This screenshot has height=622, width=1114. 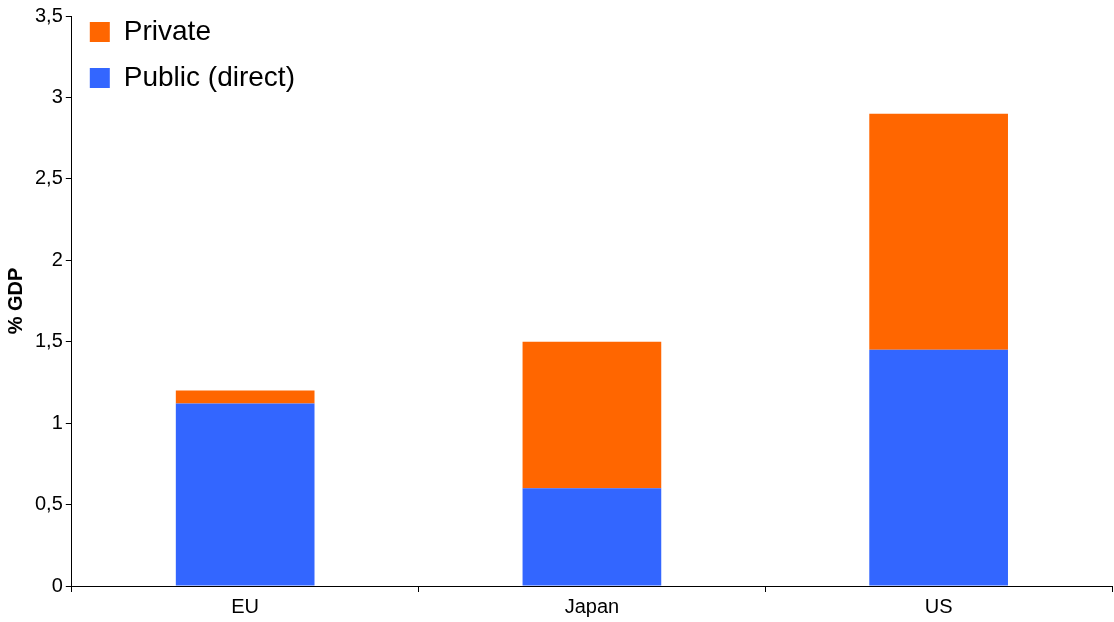 I want to click on y-tick-label: 1, so click(x=57, y=421).